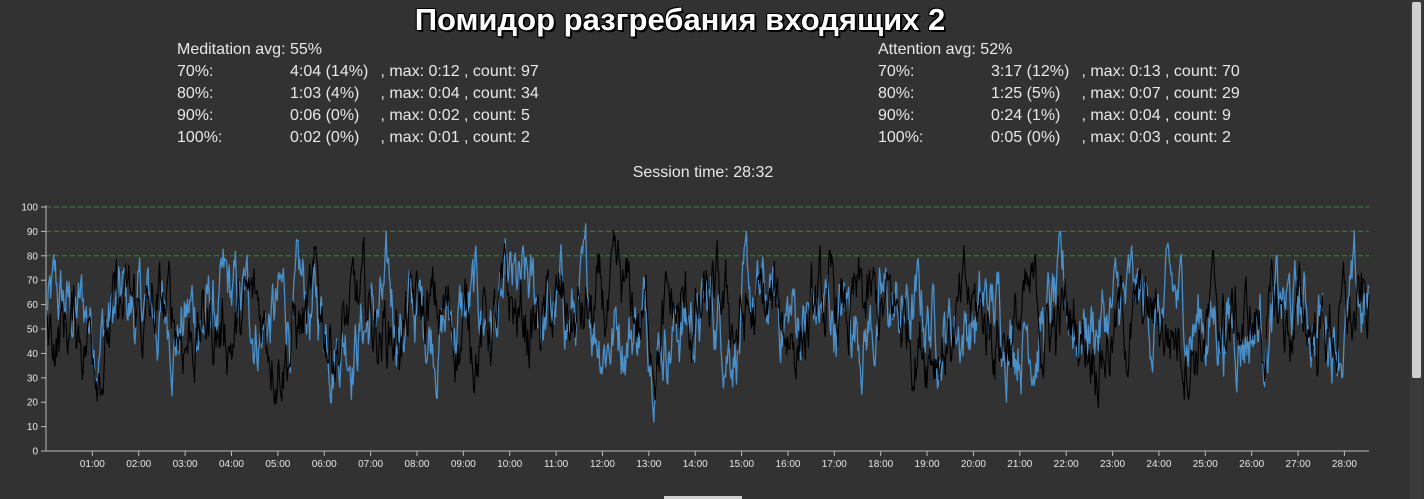 This screenshot has width=1424, height=499. I want to click on x-tick: 15:00, so click(742, 460).